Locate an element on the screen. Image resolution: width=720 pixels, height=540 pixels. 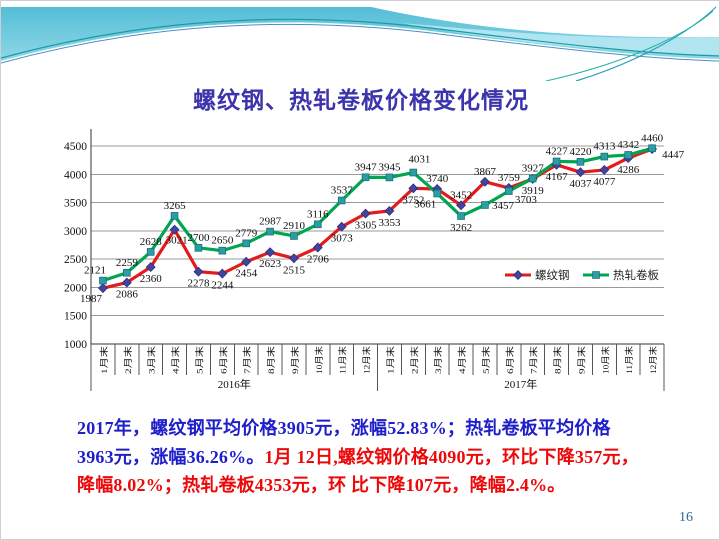
svg-text: 3740 is located at coordinates (437, 179).